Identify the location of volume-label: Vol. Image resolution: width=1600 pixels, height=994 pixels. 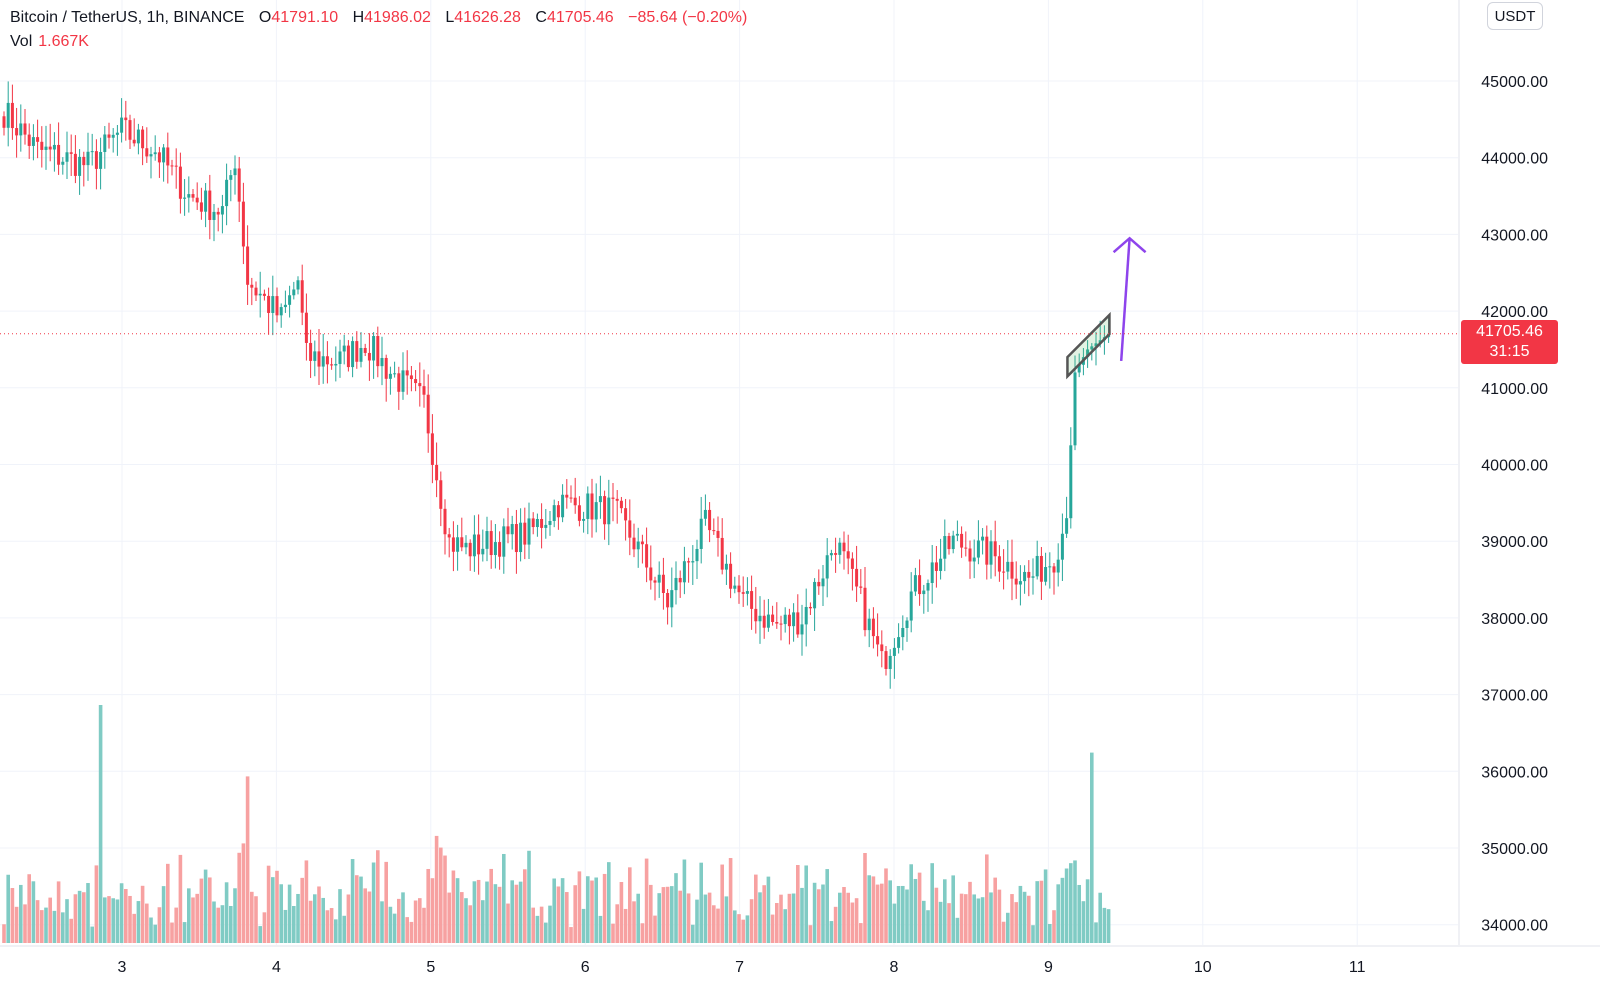
(21, 41).